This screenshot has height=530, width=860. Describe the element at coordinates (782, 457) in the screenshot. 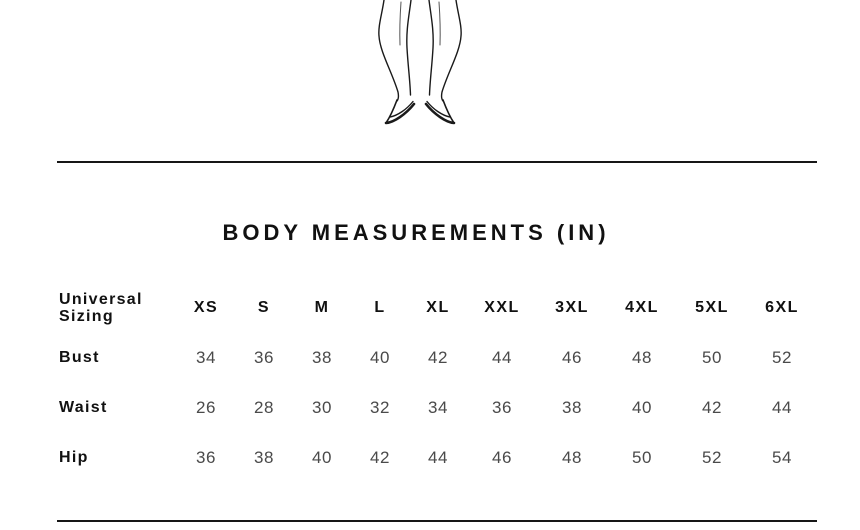

I see `measurement-value: 54` at that location.